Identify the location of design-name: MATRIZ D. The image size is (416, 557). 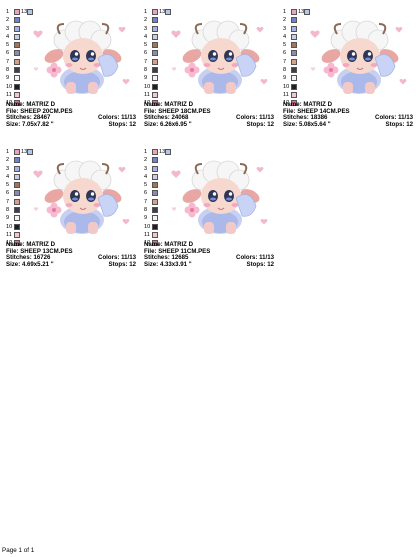
(40, 244).